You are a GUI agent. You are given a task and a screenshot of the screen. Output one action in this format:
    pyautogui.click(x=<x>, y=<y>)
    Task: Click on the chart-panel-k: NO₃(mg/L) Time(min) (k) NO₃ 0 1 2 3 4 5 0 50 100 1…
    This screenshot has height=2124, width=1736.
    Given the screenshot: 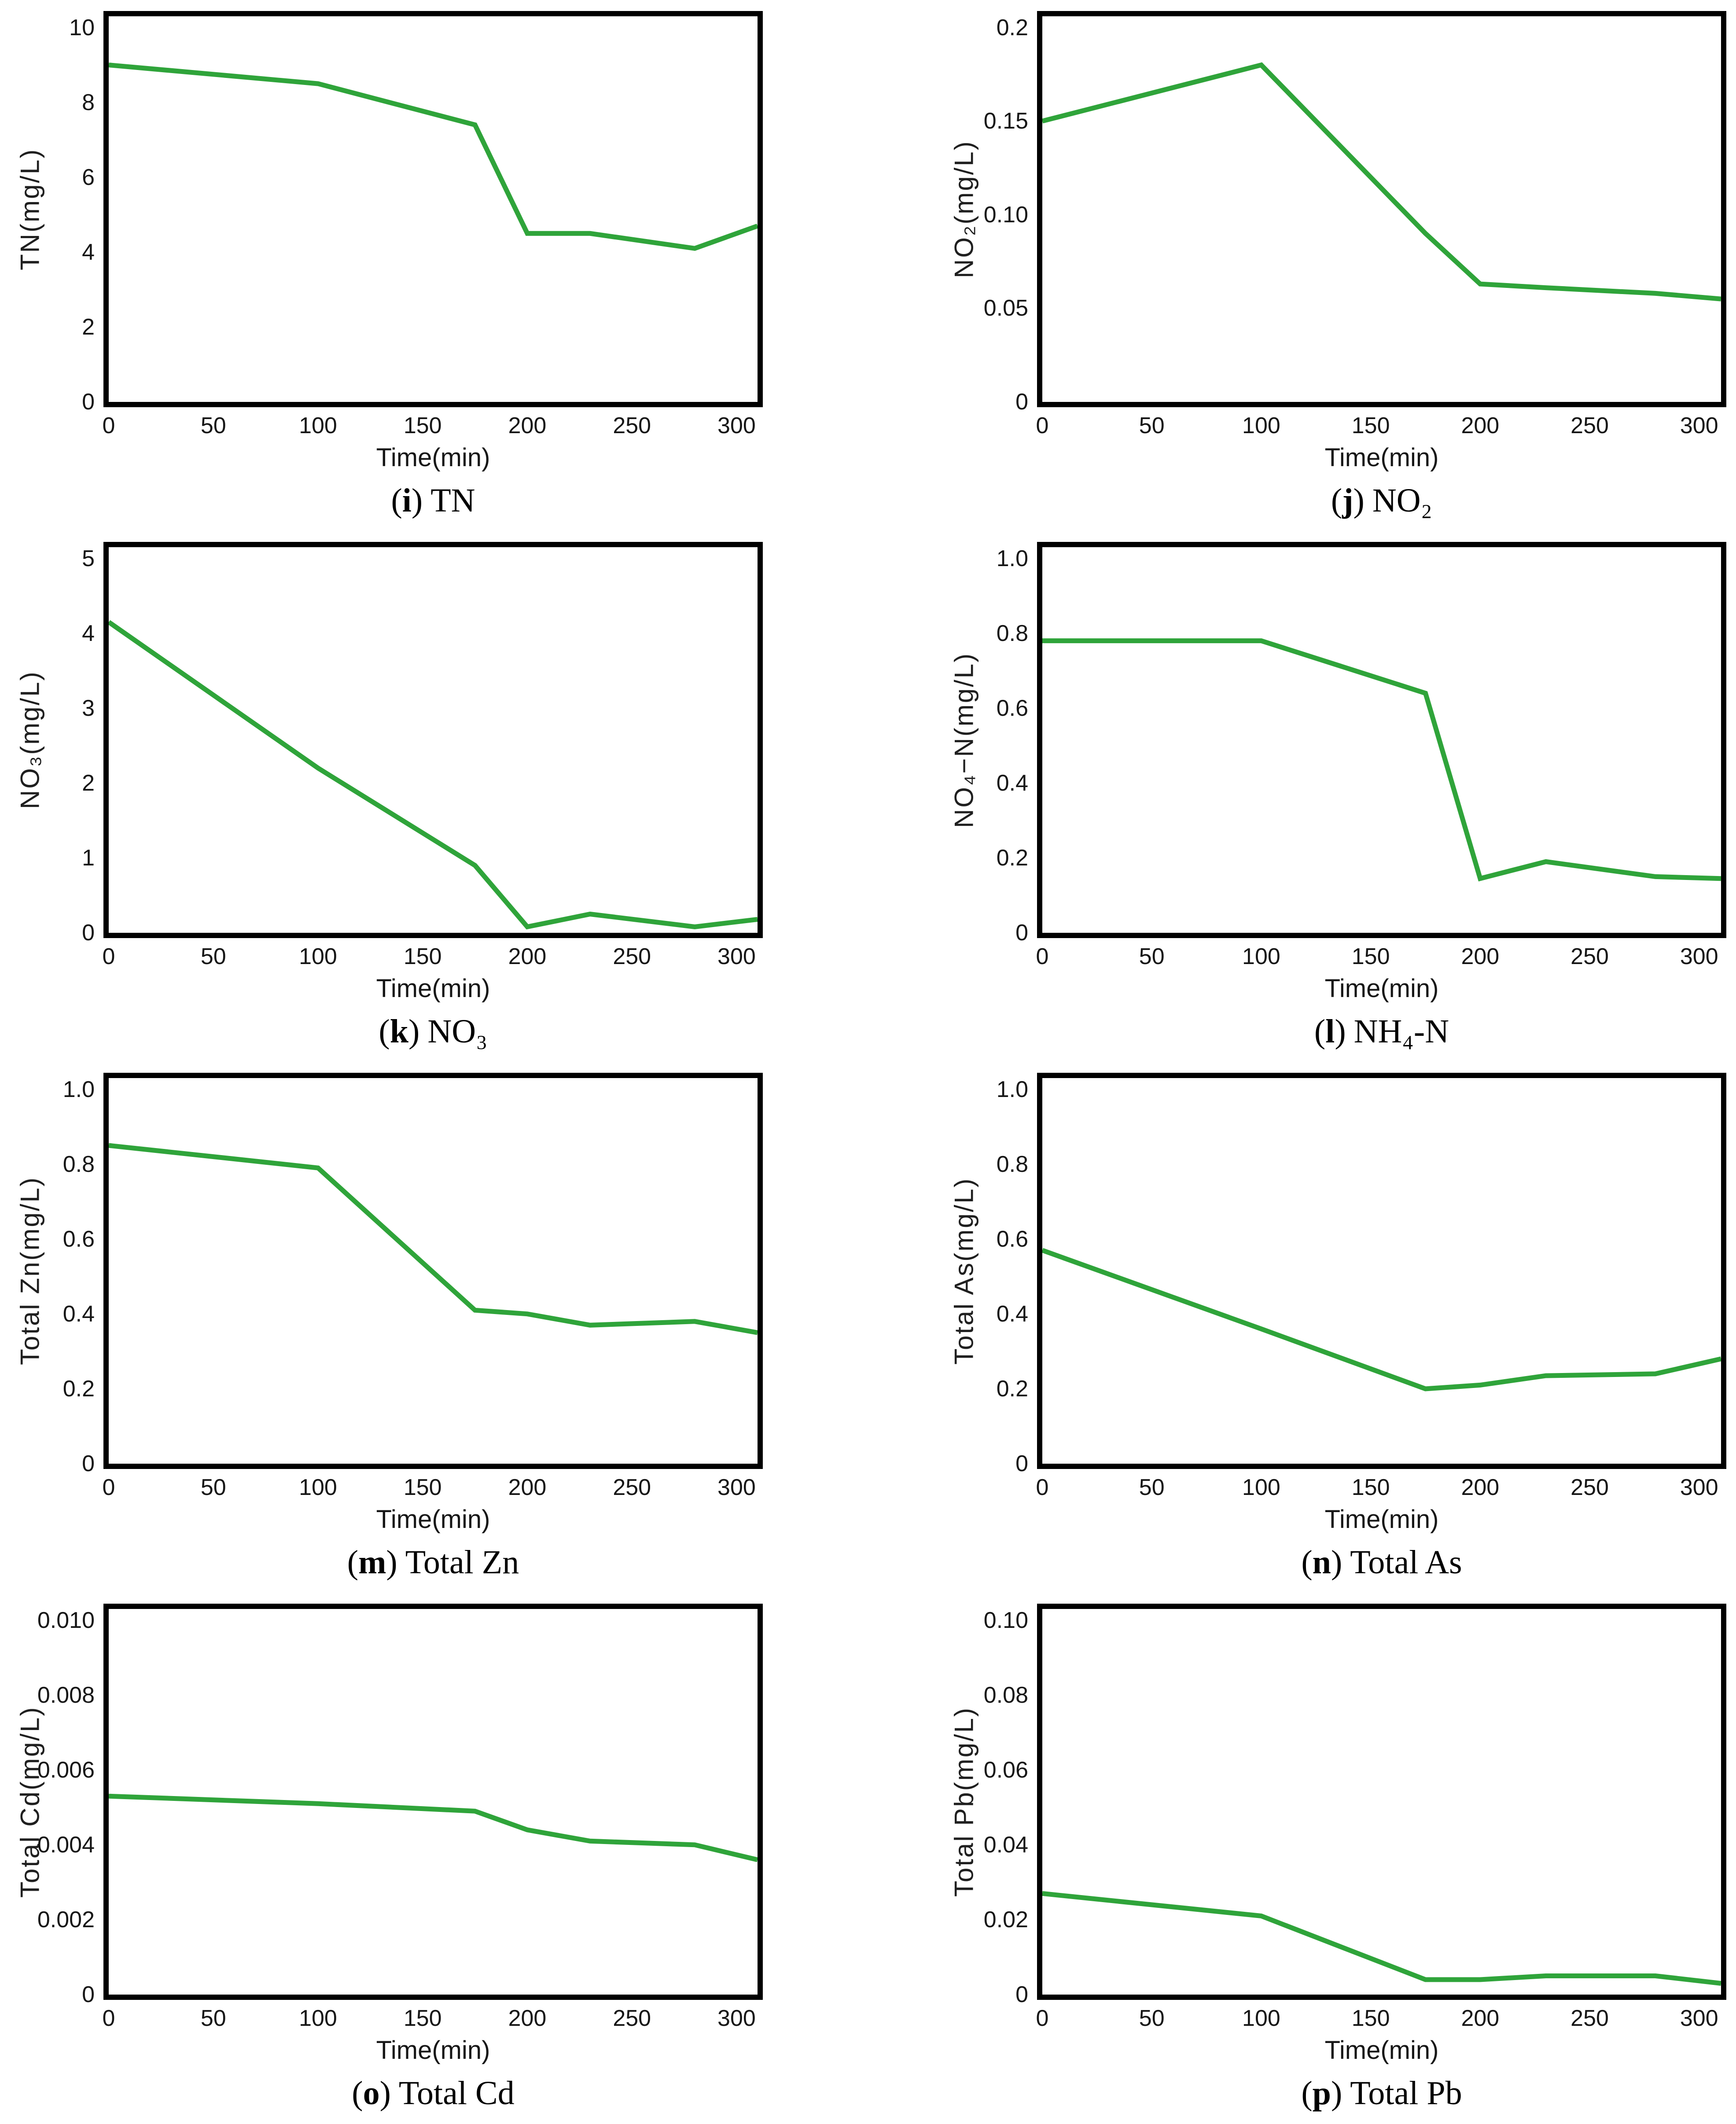 What is the action you would take?
    pyautogui.click(x=434, y=796)
    